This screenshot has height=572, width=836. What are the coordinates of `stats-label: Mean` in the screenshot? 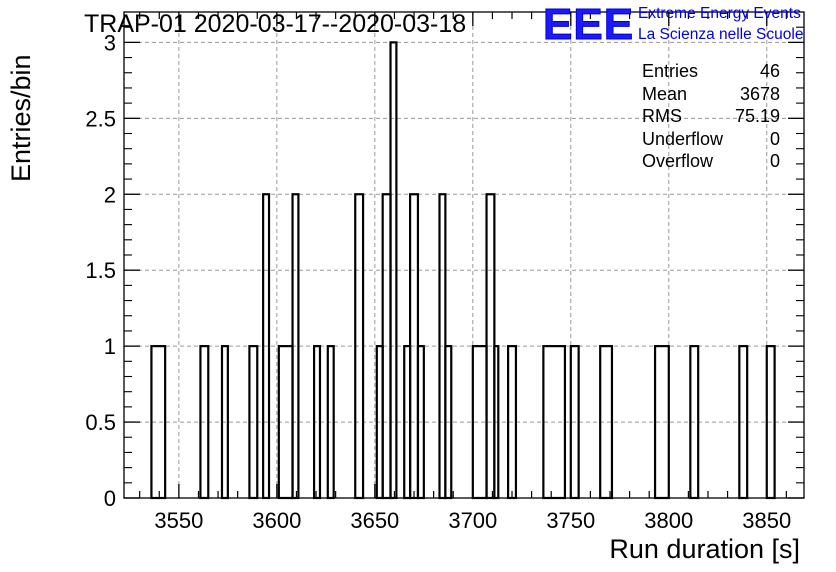 It's located at (665, 93).